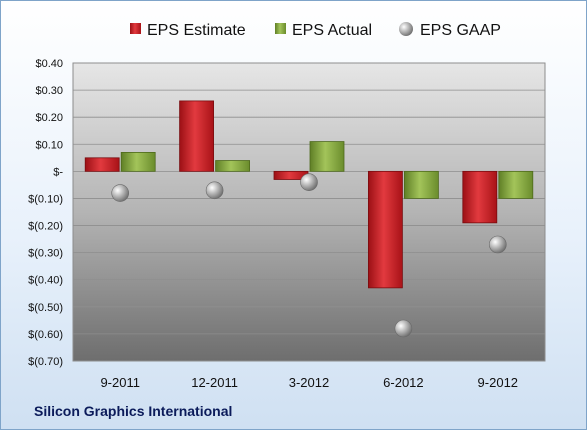  Describe the element at coordinates (133, 411) in the screenshot. I see `company-name: Silicon Graphics International` at that location.